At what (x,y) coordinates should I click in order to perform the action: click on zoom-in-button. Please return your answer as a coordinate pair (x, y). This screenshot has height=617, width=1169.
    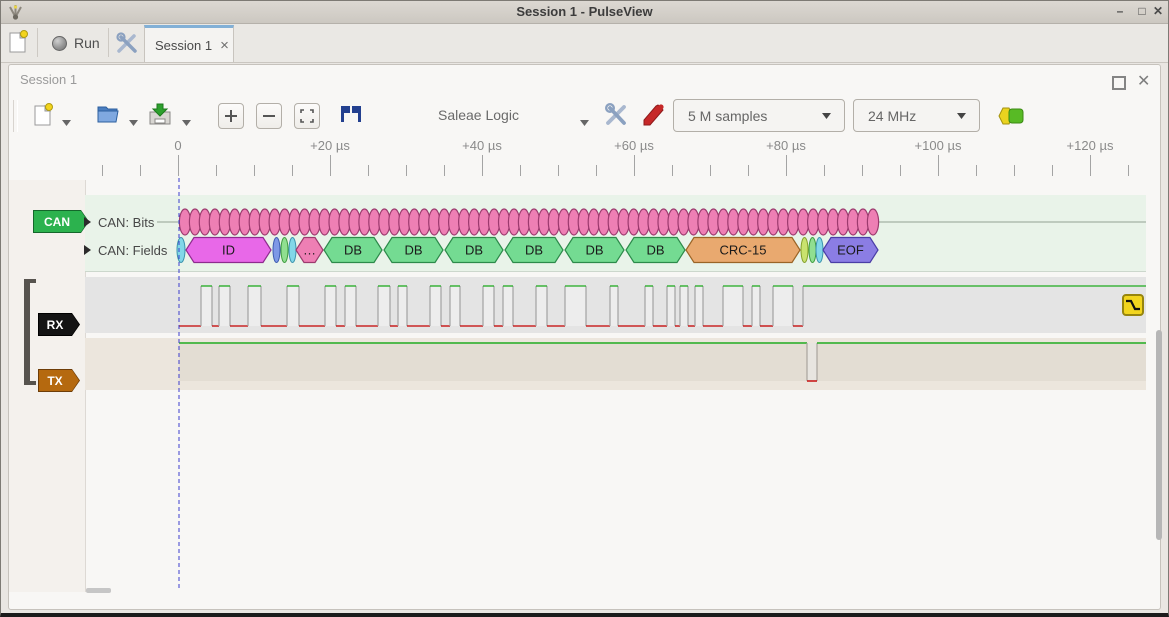
    Looking at the image, I should click on (231, 116).